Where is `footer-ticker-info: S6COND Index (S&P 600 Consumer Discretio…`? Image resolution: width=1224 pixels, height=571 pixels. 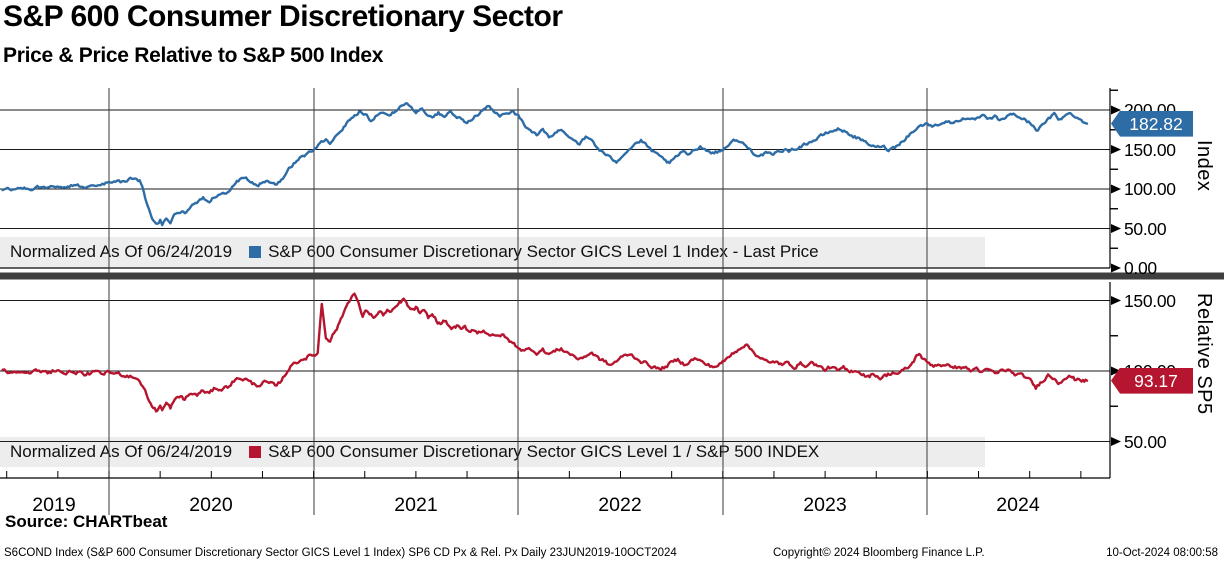 footer-ticker-info: S6COND Index (S&P 600 Consumer Discretio… is located at coordinates (340, 553).